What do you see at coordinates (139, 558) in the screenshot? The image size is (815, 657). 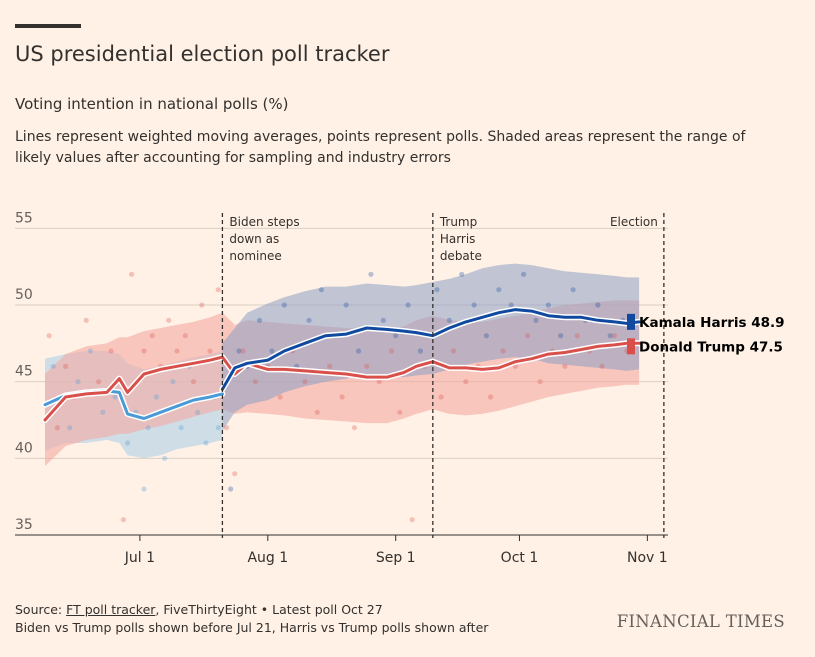 I see `x-tick-label: Jul 1` at bounding box center [139, 558].